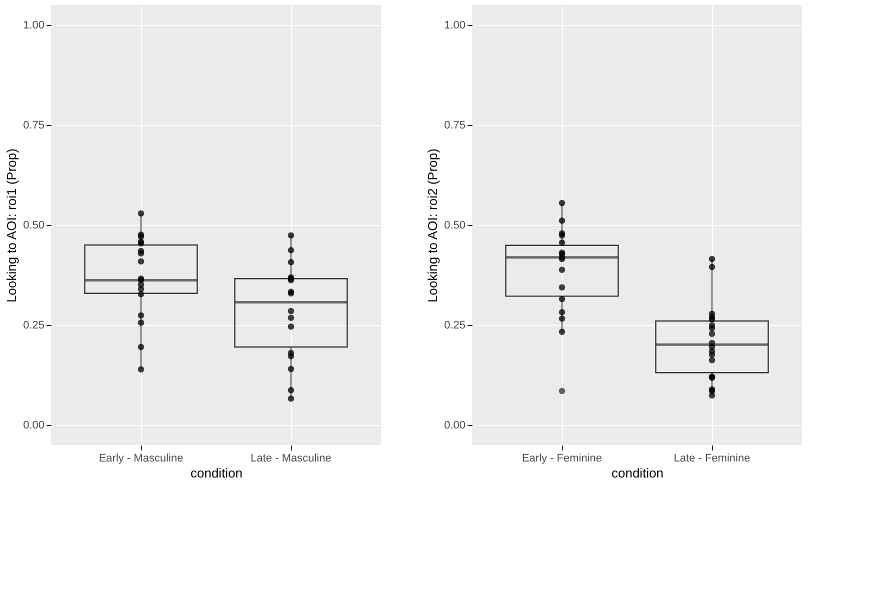 Image resolution: width=872 pixels, height=589 pixels. I want to click on y-axis-title: Looking to AOI: roi1 (Prop), so click(12, 225).